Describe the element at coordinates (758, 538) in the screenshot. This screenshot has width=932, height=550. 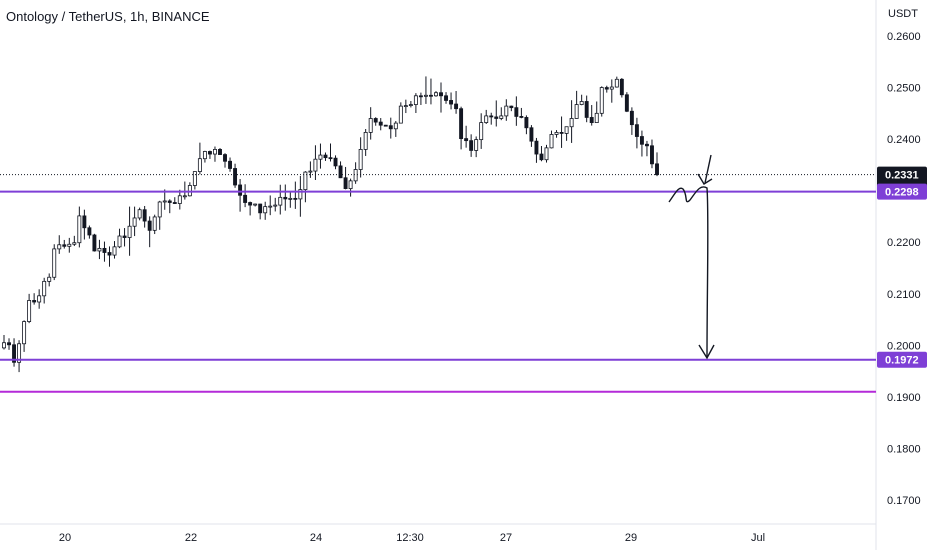
I see `x-tick-label: Jul` at that location.